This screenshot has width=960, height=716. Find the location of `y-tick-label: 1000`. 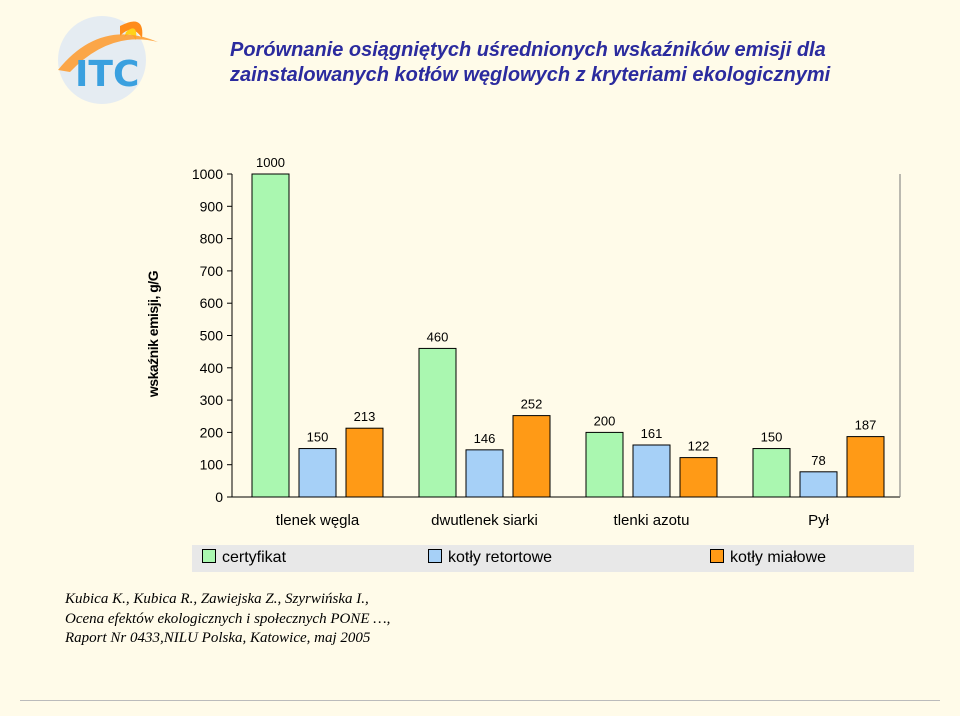

y-tick-label: 1000 is located at coordinates (207, 174).